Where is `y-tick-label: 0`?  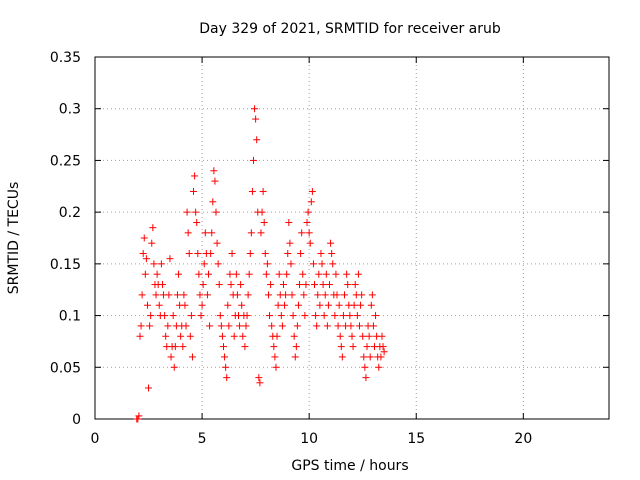 y-tick-label: 0 is located at coordinates (76, 420).